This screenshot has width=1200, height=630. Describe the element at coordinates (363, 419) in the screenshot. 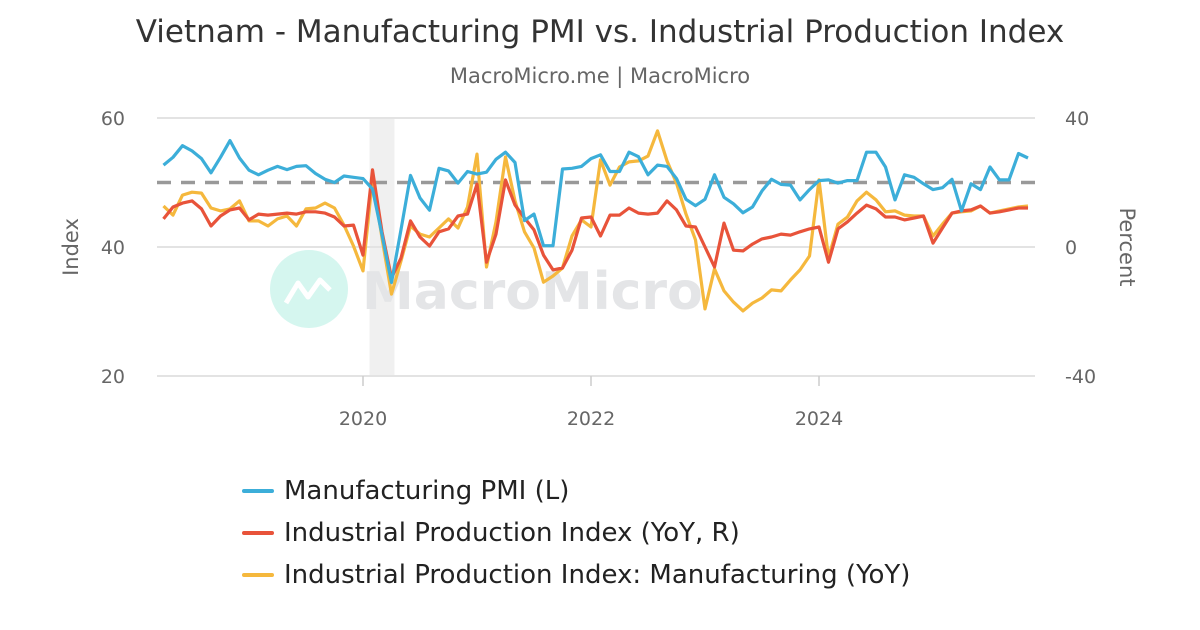

I see `x-tick-label: 2020` at that location.